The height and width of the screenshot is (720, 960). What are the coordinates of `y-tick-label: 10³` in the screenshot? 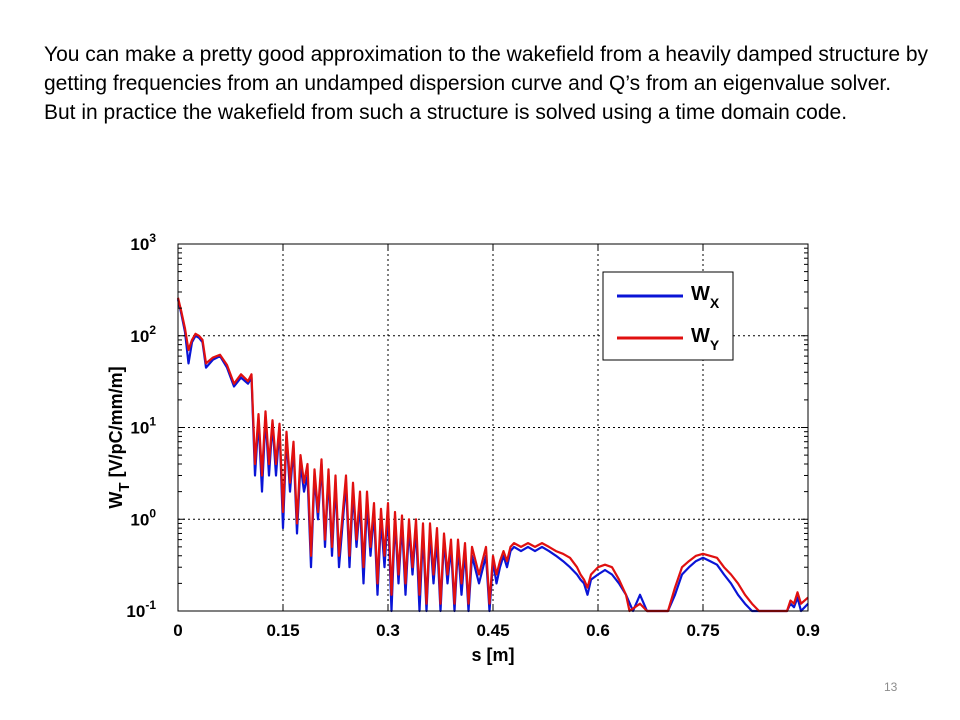 It's located at (143, 242).